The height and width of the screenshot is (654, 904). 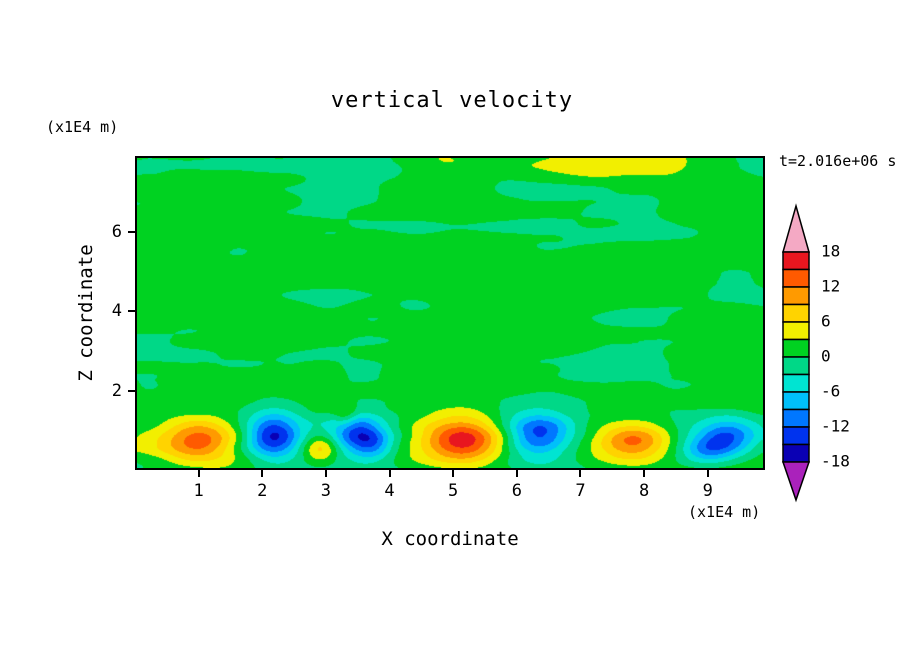 What do you see at coordinates (450, 539) in the screenshot?
I see `x-axis-title: X coordinate` at bounding box center [450, 539].